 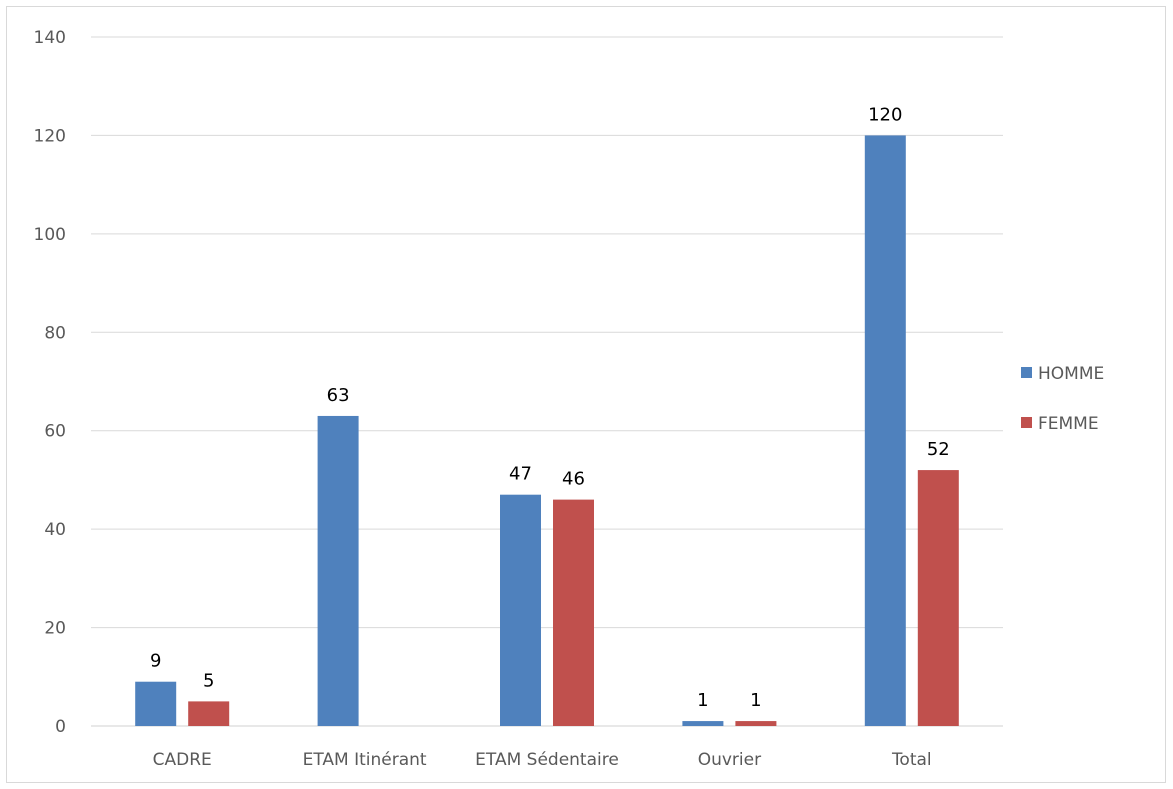 I want to click on legend-swatch-femme, so click(x=1026, y=422).